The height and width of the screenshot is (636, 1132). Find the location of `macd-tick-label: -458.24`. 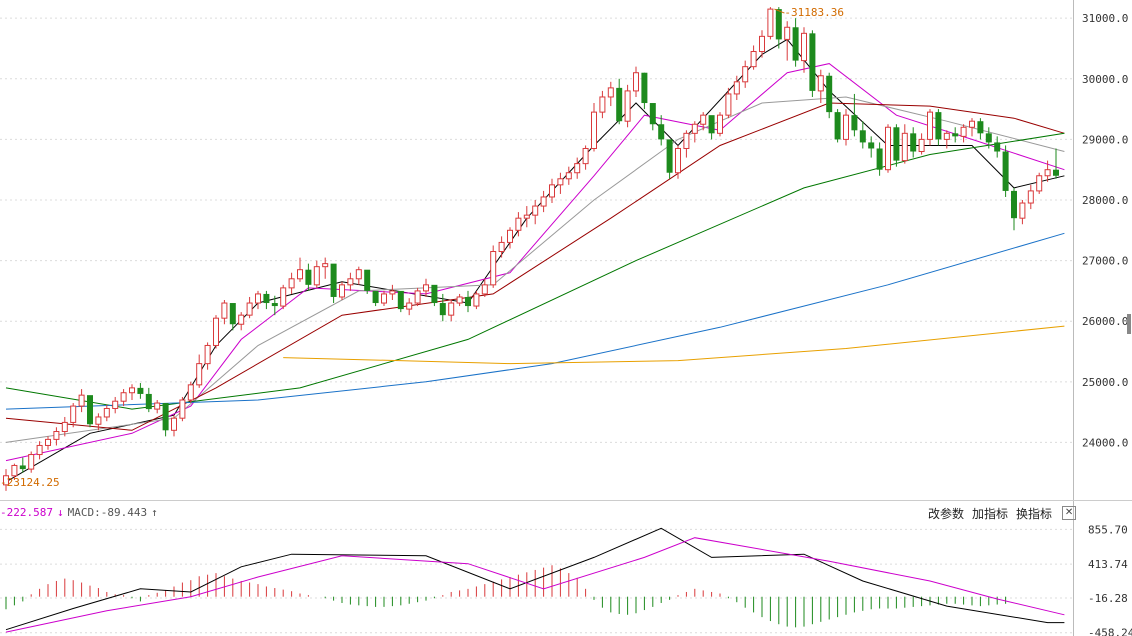

macd-tick-label: -458.24 is located at coordinates (1110, 631).